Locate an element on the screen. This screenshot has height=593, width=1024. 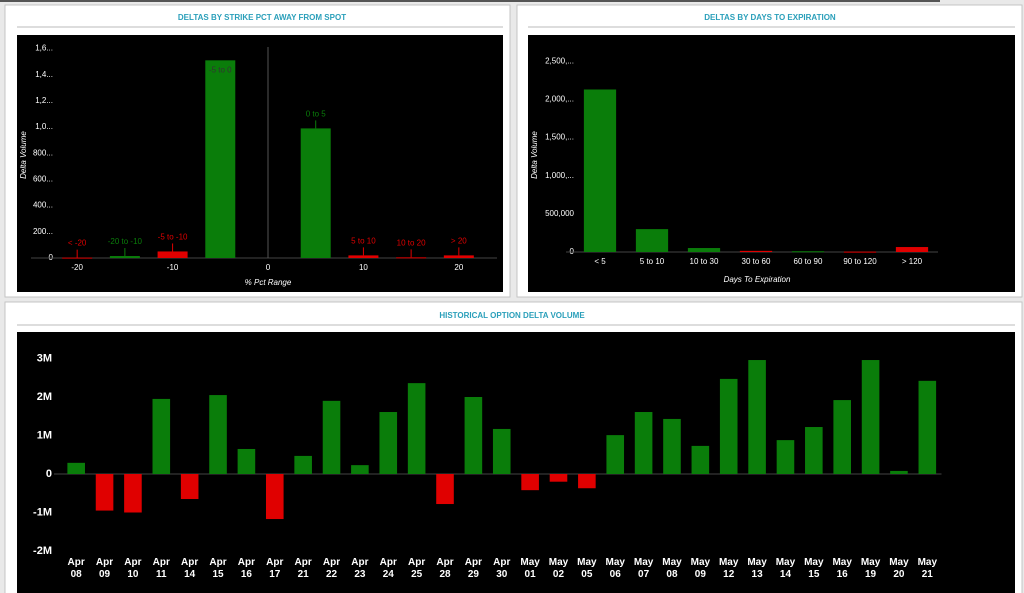
x-tick-label: Apr 14 is located at coordinates (190, 568).